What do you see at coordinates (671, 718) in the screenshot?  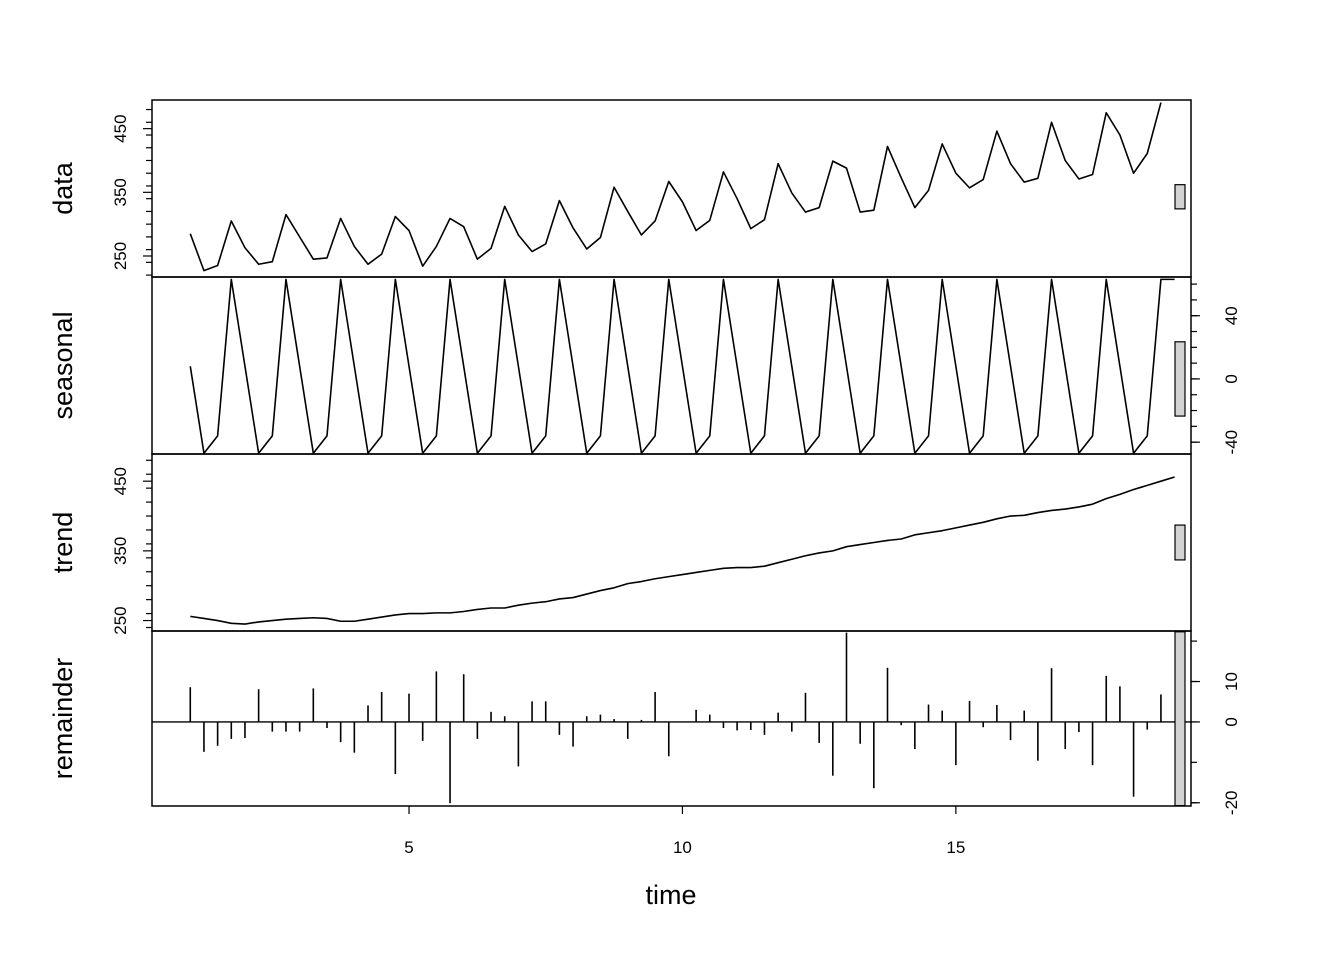 I see `panel-frame-remainder` at bounding box center [671, 718].